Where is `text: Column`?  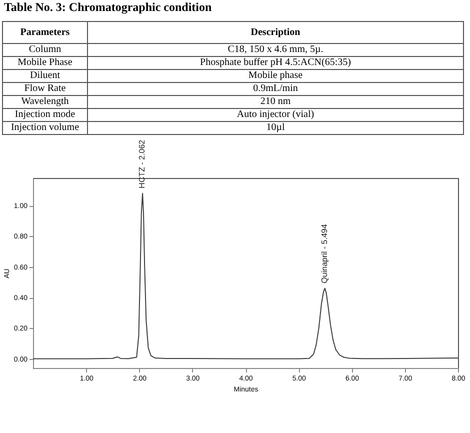 text: Column is located at coordinates (45, 50).